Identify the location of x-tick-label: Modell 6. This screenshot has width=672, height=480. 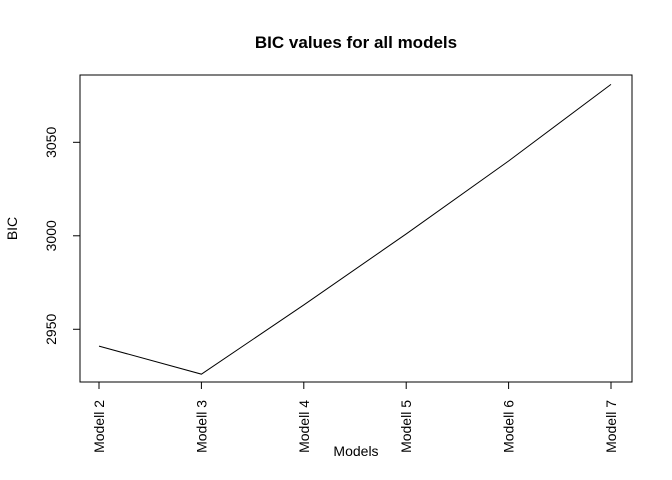
(509, 426).